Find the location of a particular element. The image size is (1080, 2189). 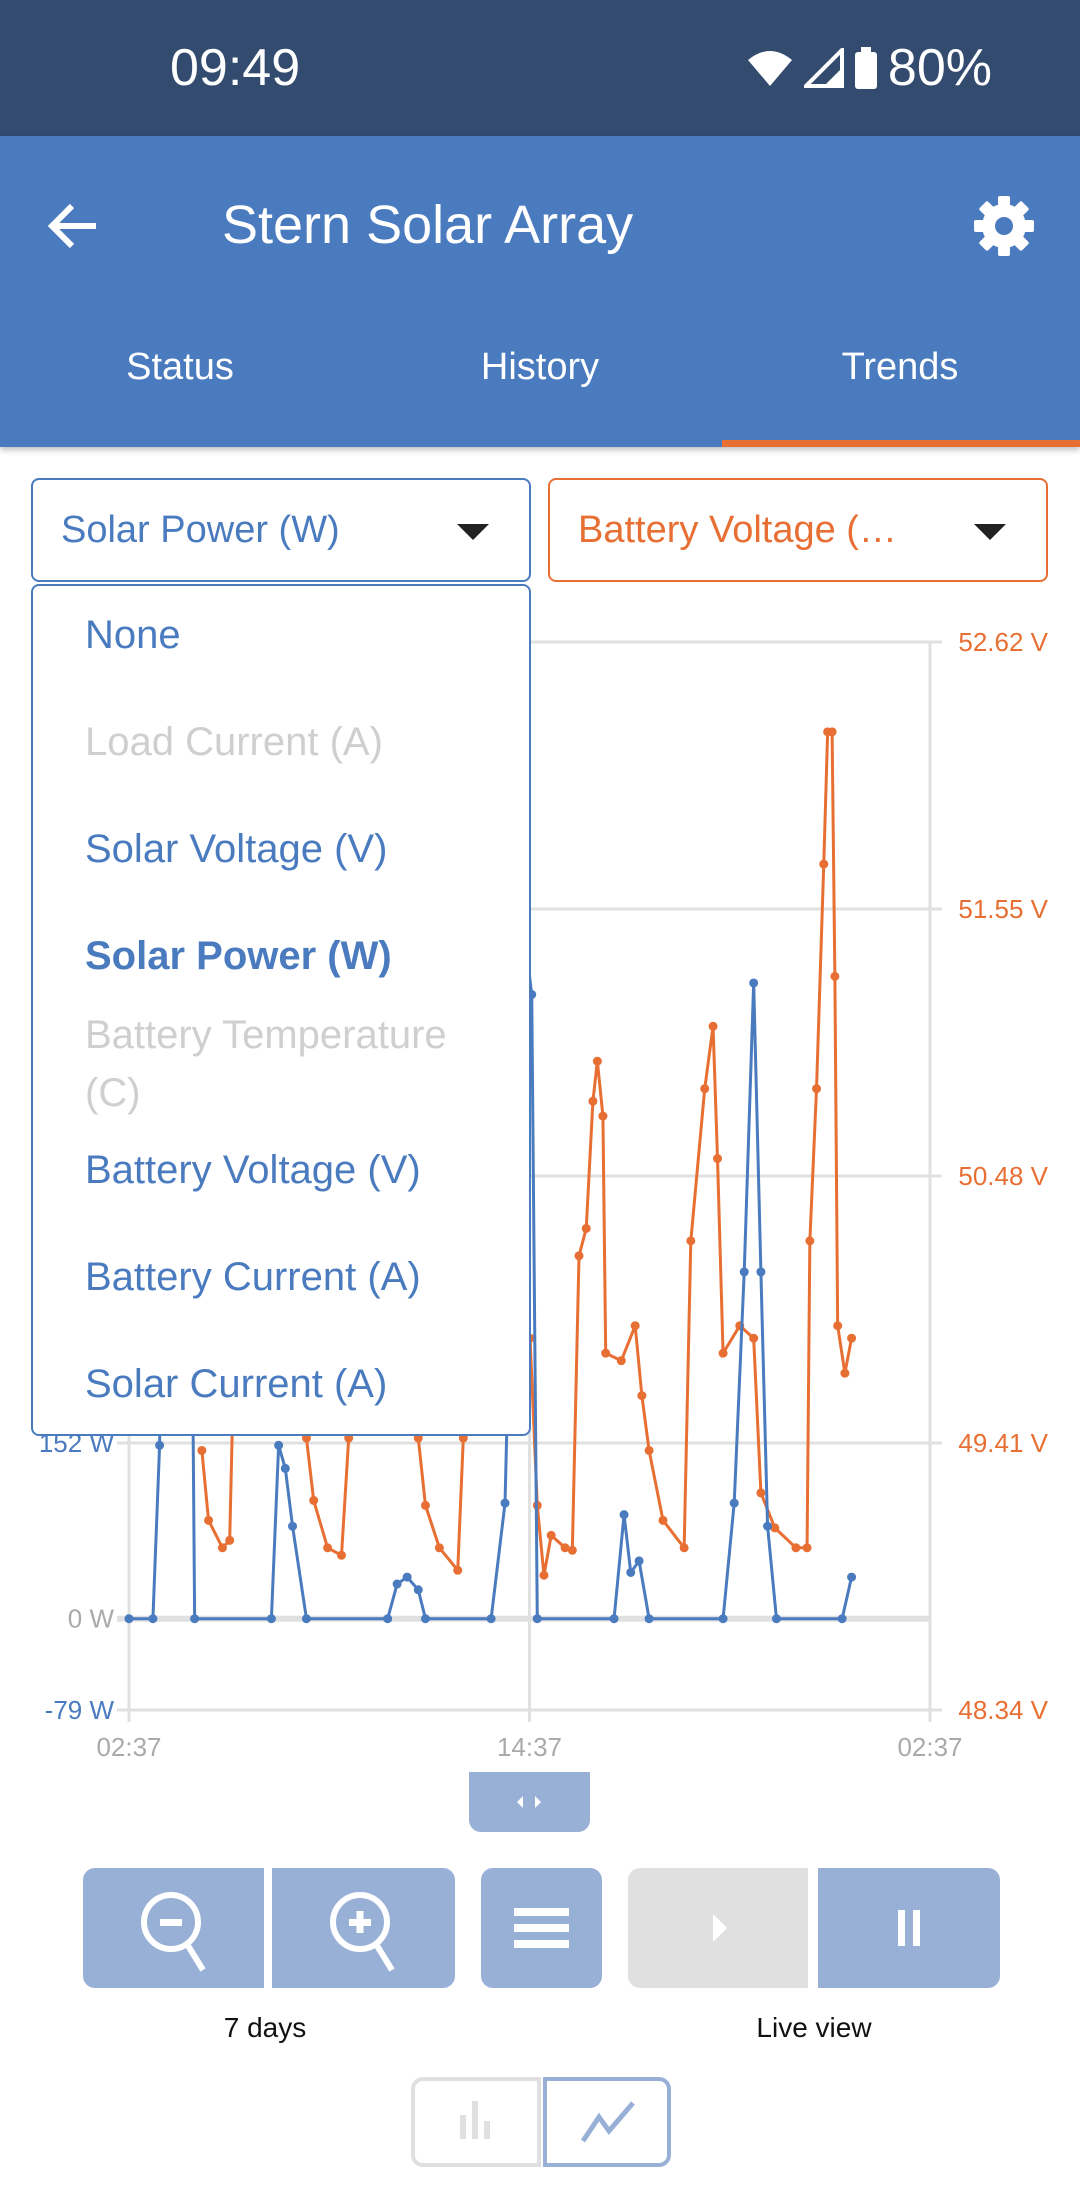

tab-trends: Trends is located at coordinates (900, 367).